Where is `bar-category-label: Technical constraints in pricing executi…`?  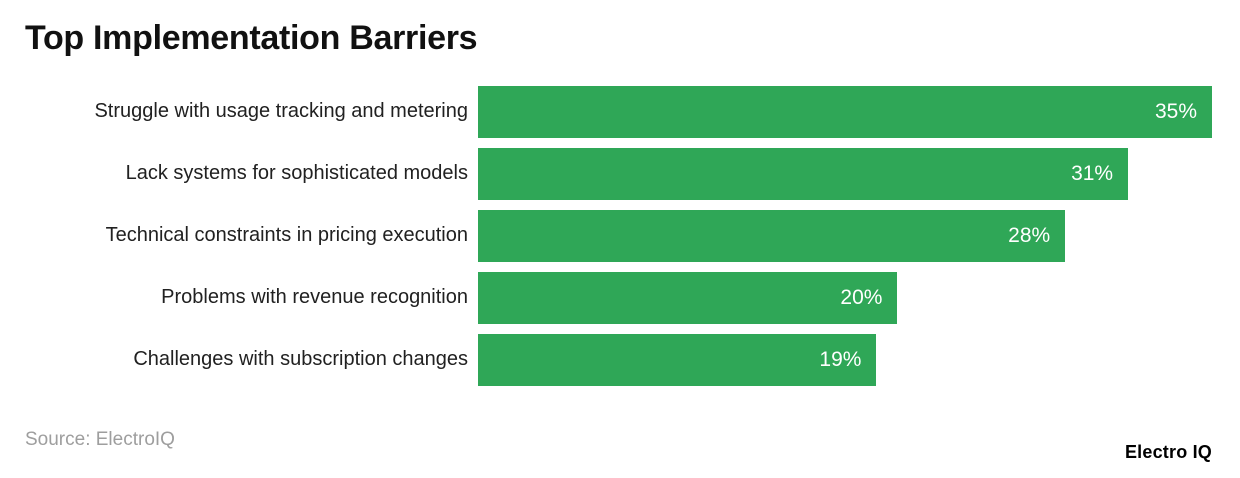 bar-category-label: Technical constraints in pricing executi… is located at coordinates (286, 235).